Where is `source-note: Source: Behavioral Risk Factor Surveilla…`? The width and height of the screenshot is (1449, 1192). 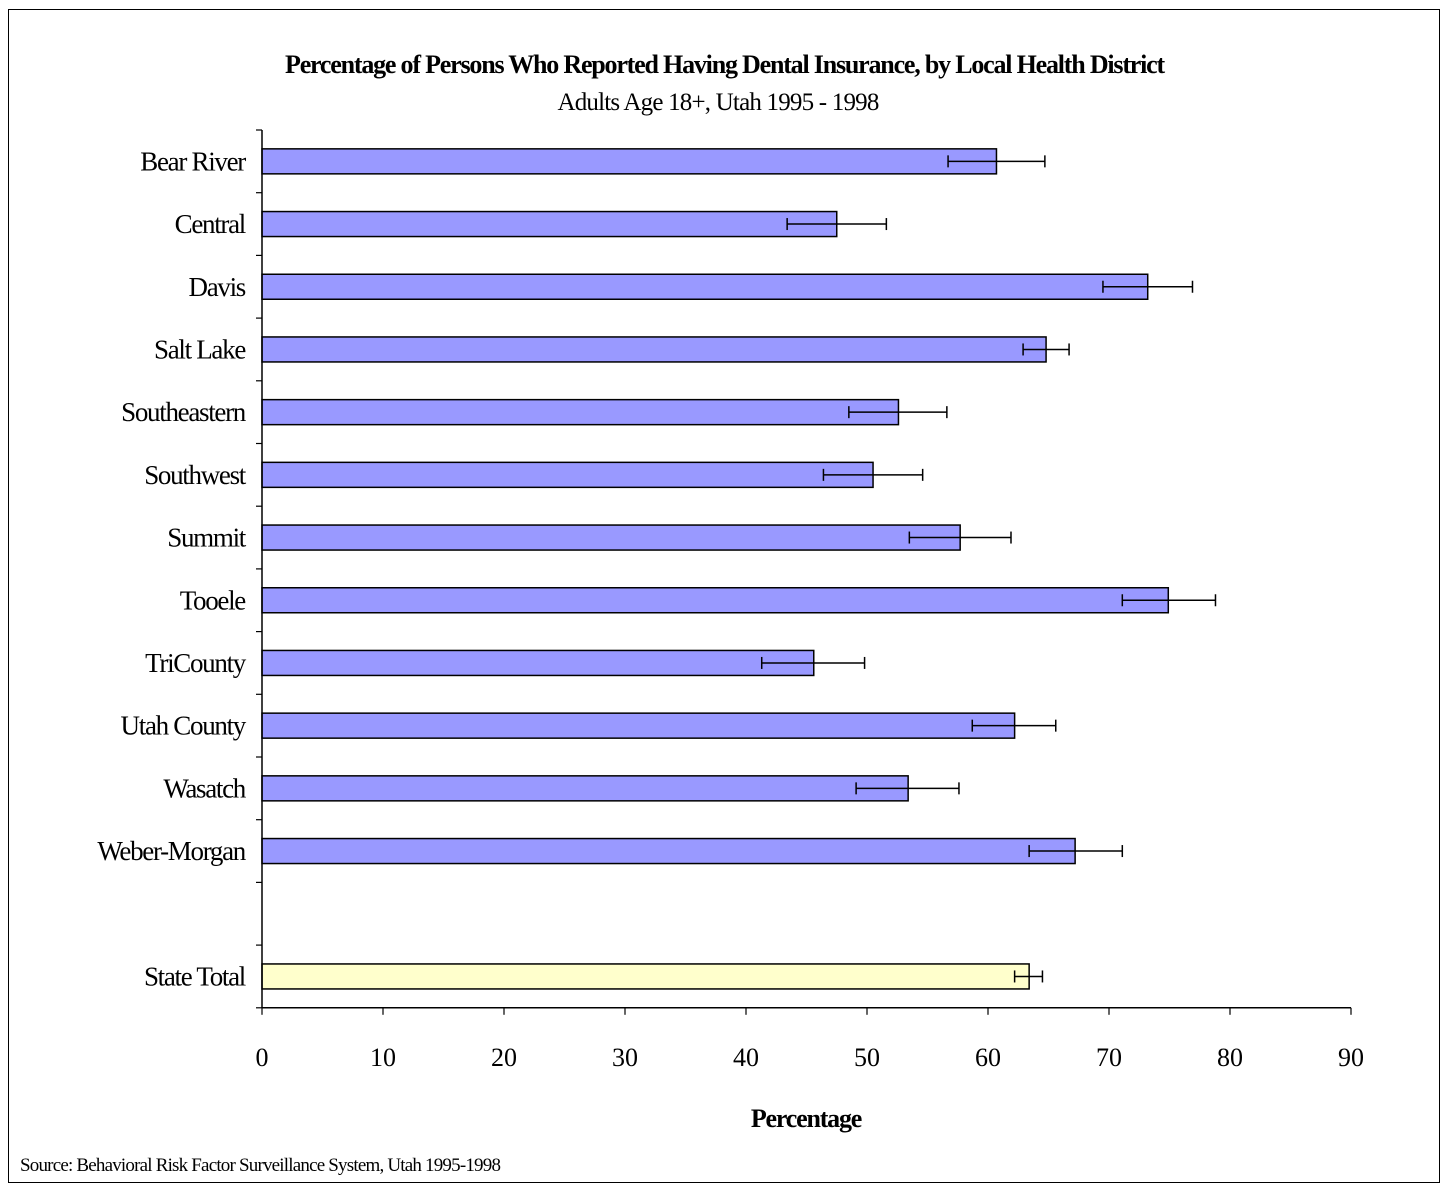 source-note: Source: Behavioral Risk Factor Surveilla… is located at coordinates (260, 1165).